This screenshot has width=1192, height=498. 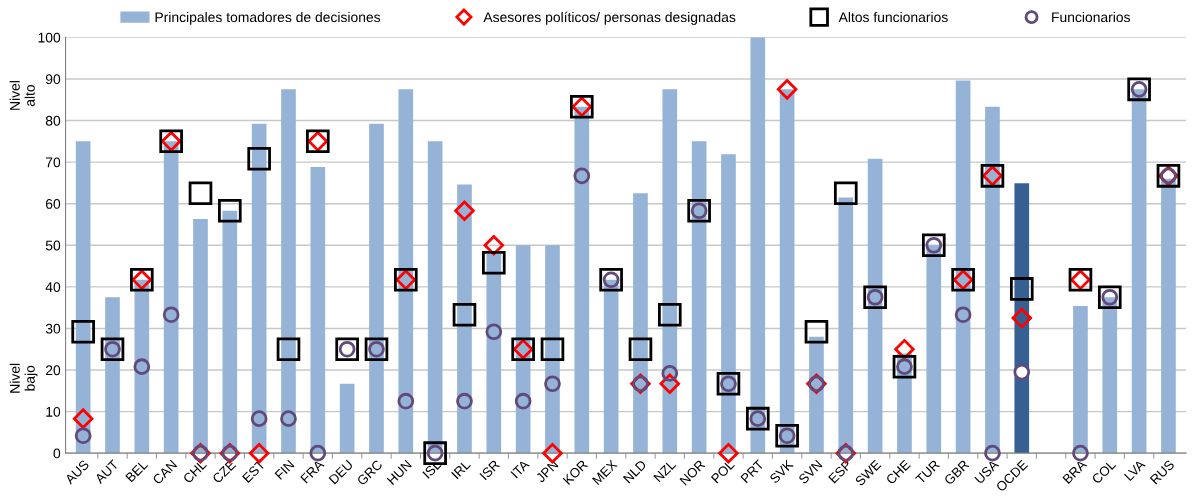 What do you see at coordinates (53, 287) in the screenshot?
I see `y-tick-label: 40` at bounding box center [53, 287].